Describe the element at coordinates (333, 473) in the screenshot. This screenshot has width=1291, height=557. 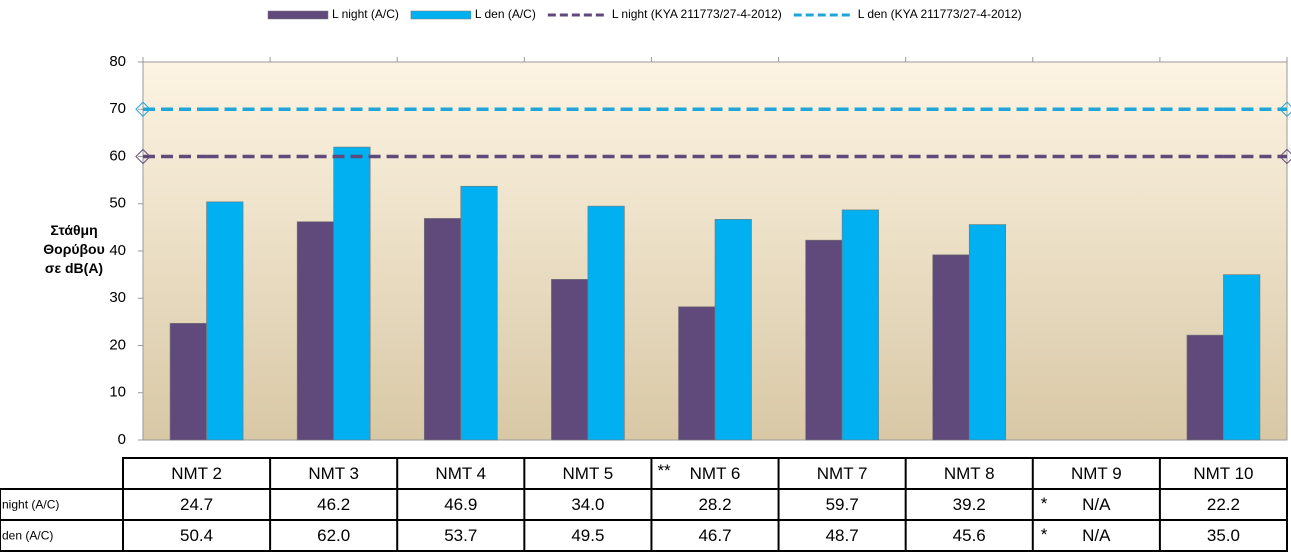
I see `x-tick-label: NMT 3` at that location.